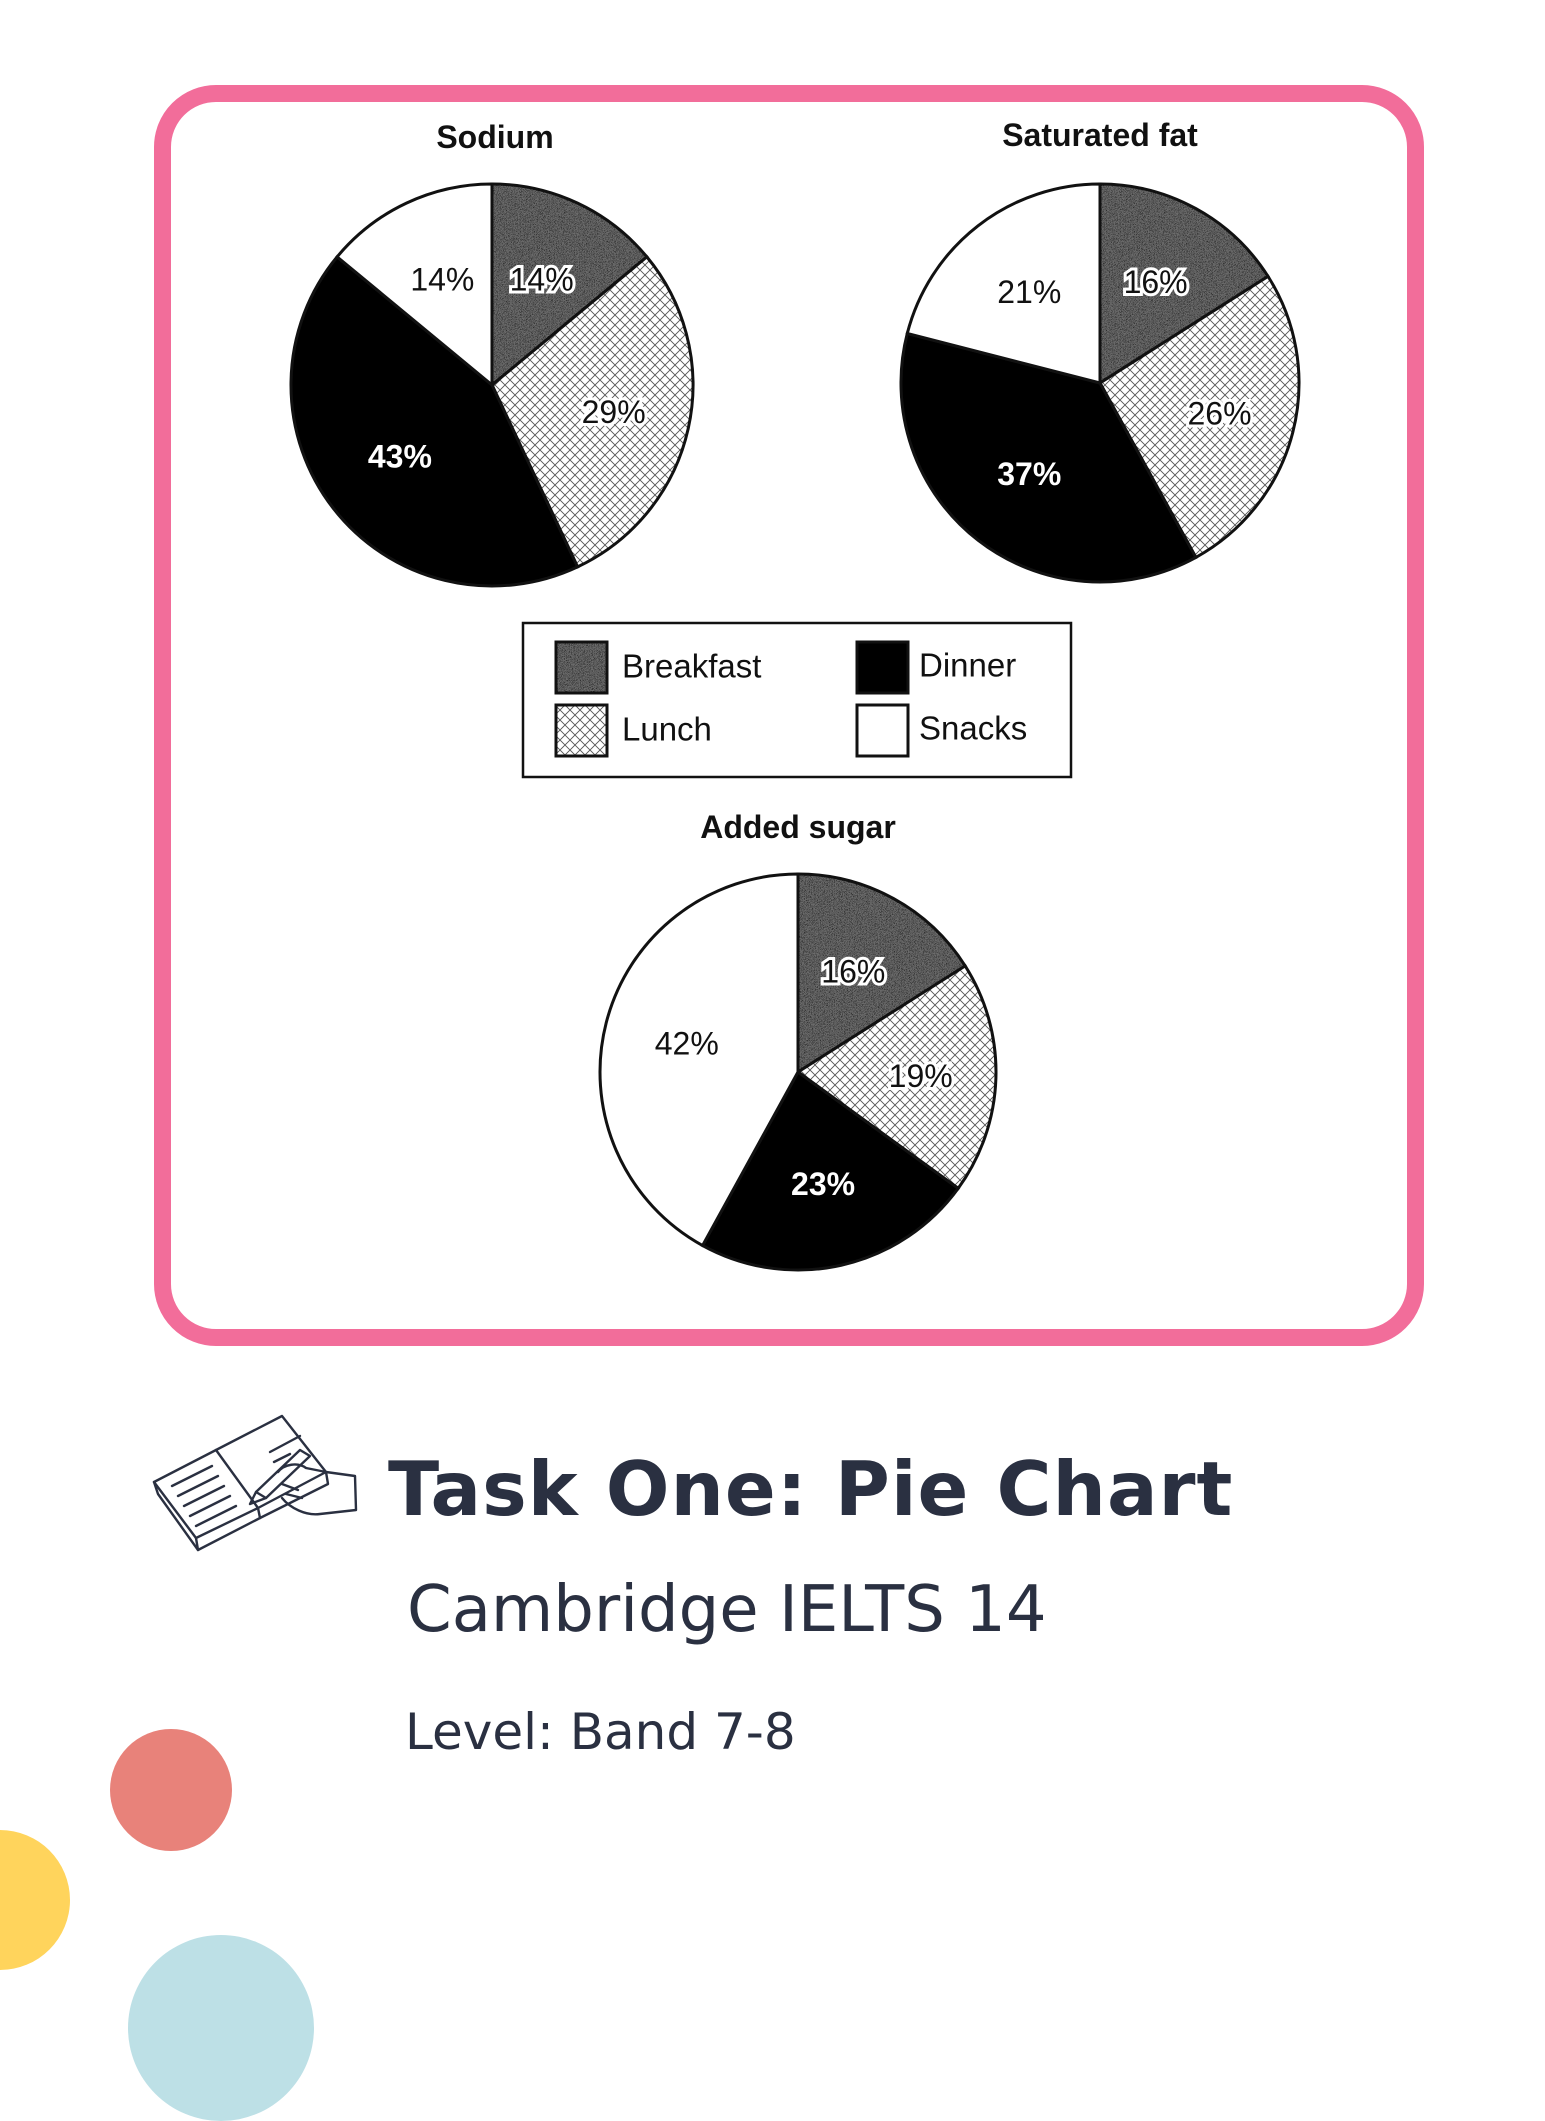 This screenshot has height=2121, width=1545. Describe the element at coordinates (35, 1900) in the screenshot. I see `decor-dot-yellow` at that location.